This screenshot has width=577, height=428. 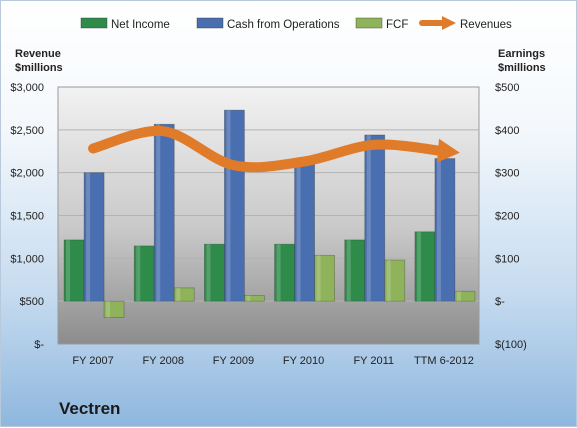 I want to click on left-tick-label: $500, so click(x=32, y=302).